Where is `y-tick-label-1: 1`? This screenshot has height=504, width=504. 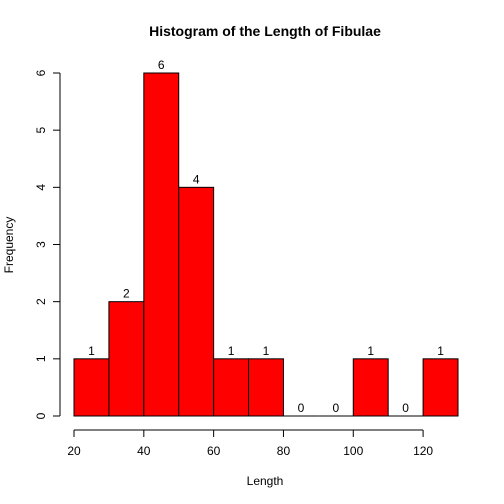
y-tick-label-1: 1 is located at coordinates (41, 358).